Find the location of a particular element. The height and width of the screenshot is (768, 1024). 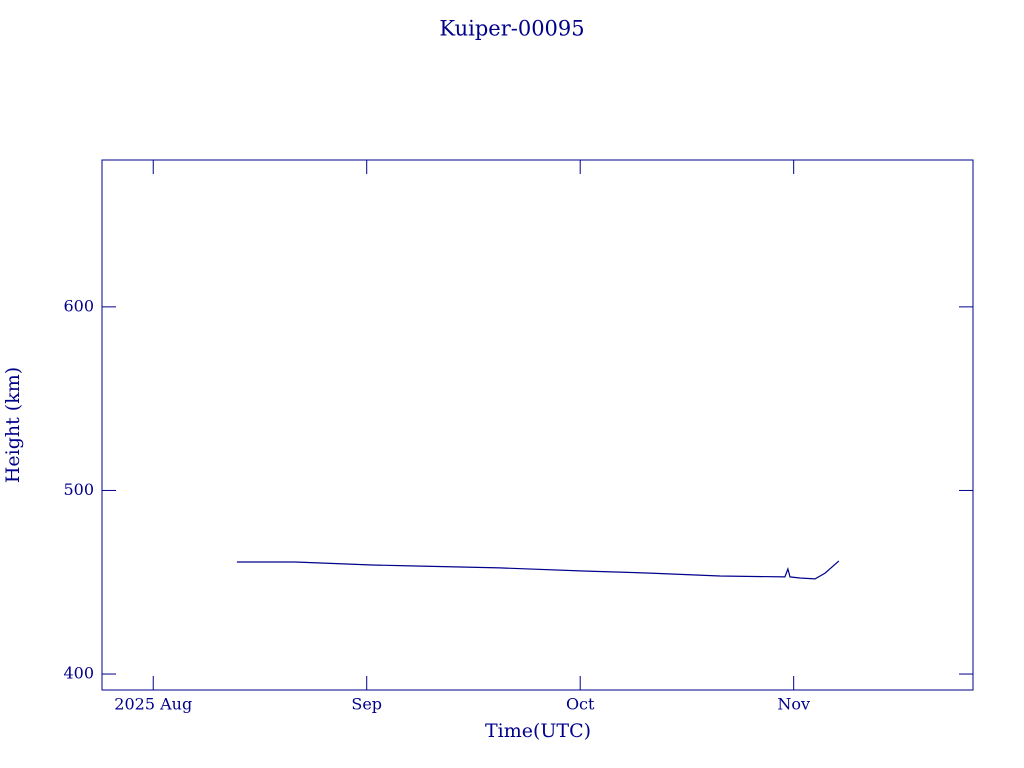

x-tick-label: Nov is located at coordinates (793, 704).